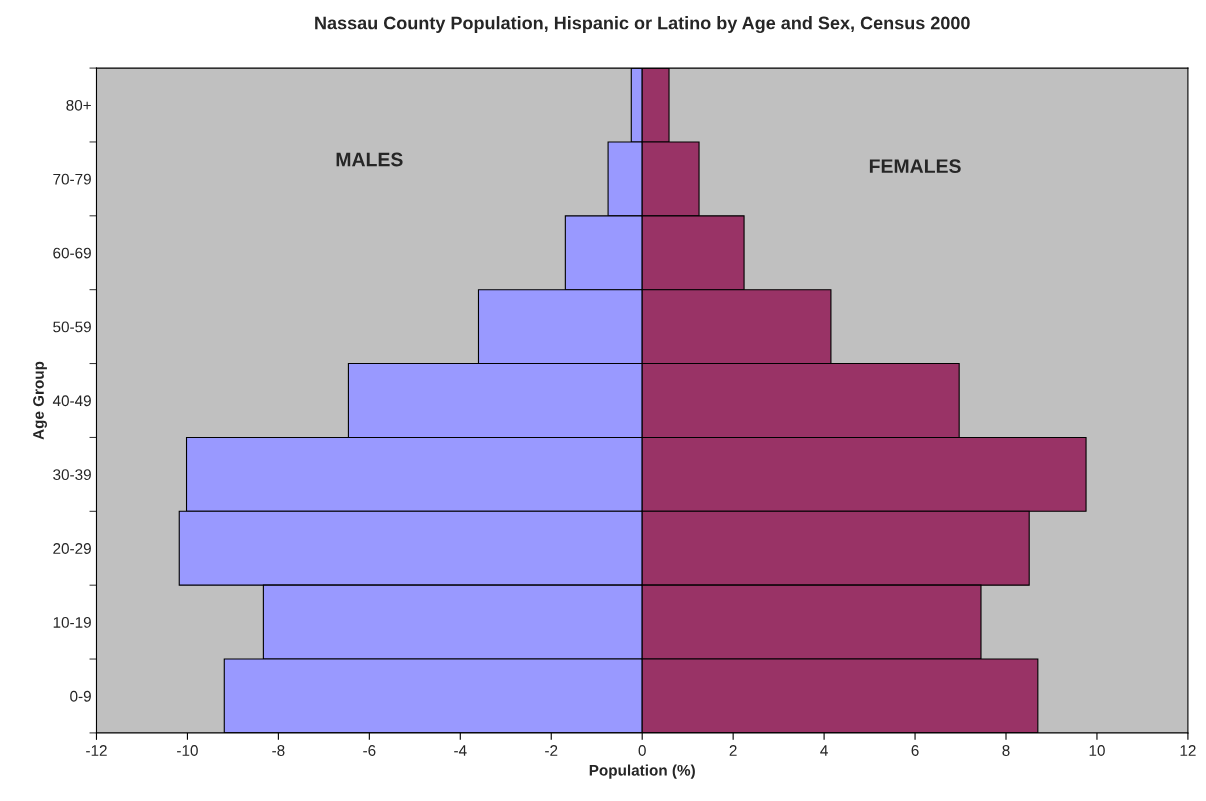 The width and height of the screenshot is (1206, 801). I want to click on y-tick-label: 70-79, so click(72, 179).